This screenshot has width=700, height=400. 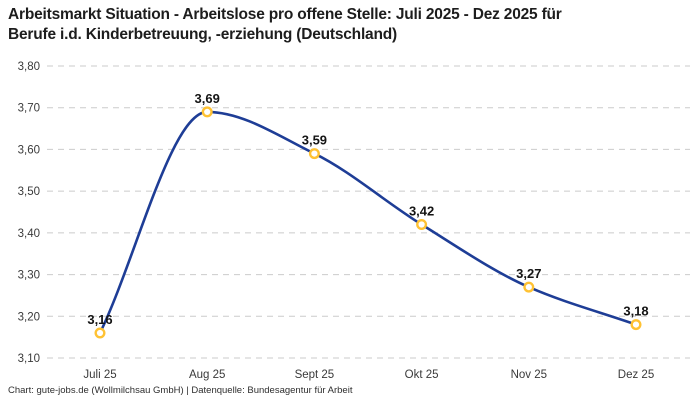 What do you see at coordinates (635, 311) in the screenshot?
I see `data-point-label: 3,18` at bounding box center [635, 311].